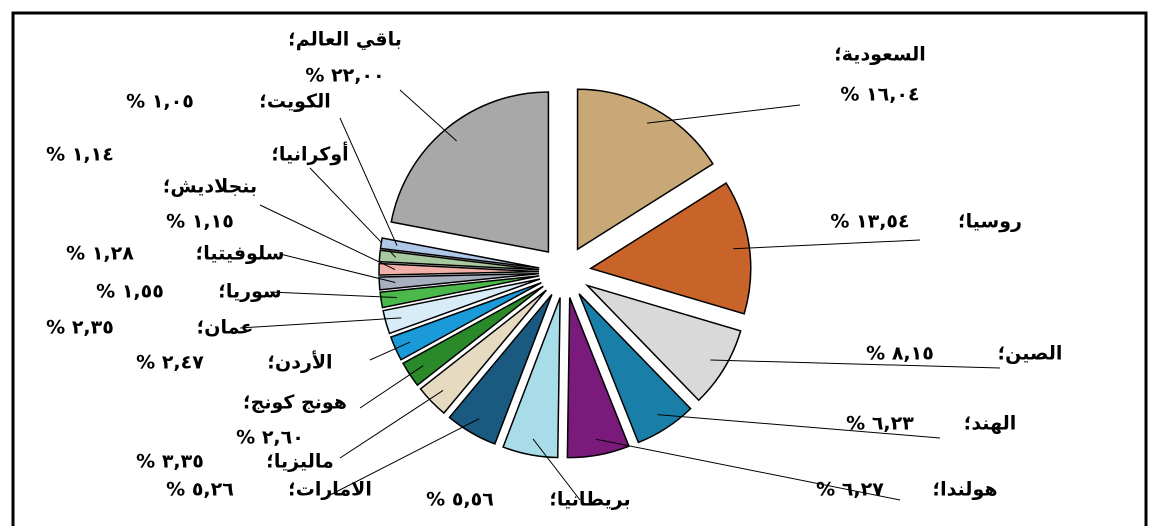  Describe the element at coordinates (130, 292) in the screenshot. I see `slice-value-label: ١,٥٥ %` at that location.